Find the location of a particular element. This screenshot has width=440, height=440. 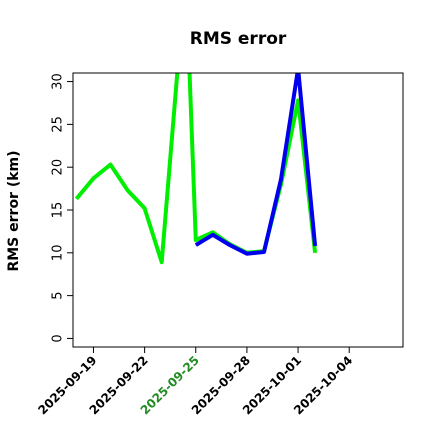

y-tick-label: 20 is located at coordinates (58, 167).